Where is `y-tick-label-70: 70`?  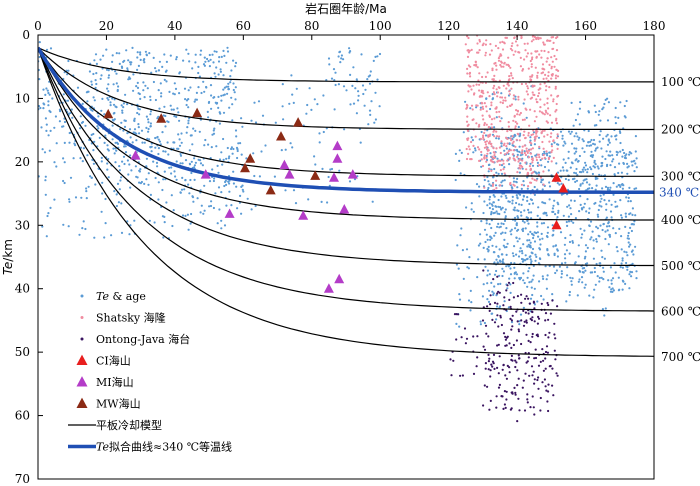 y-tick-label-70: 70 is located at coordinates (22, 479).